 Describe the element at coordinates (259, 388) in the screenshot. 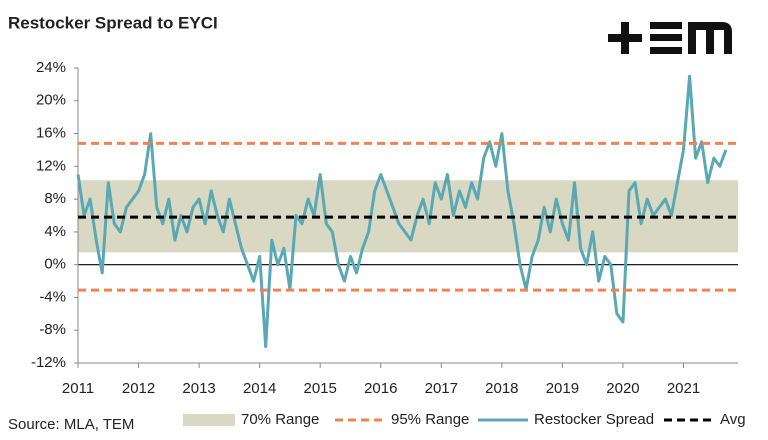

I see `x-tick-label: 2014` at that location.